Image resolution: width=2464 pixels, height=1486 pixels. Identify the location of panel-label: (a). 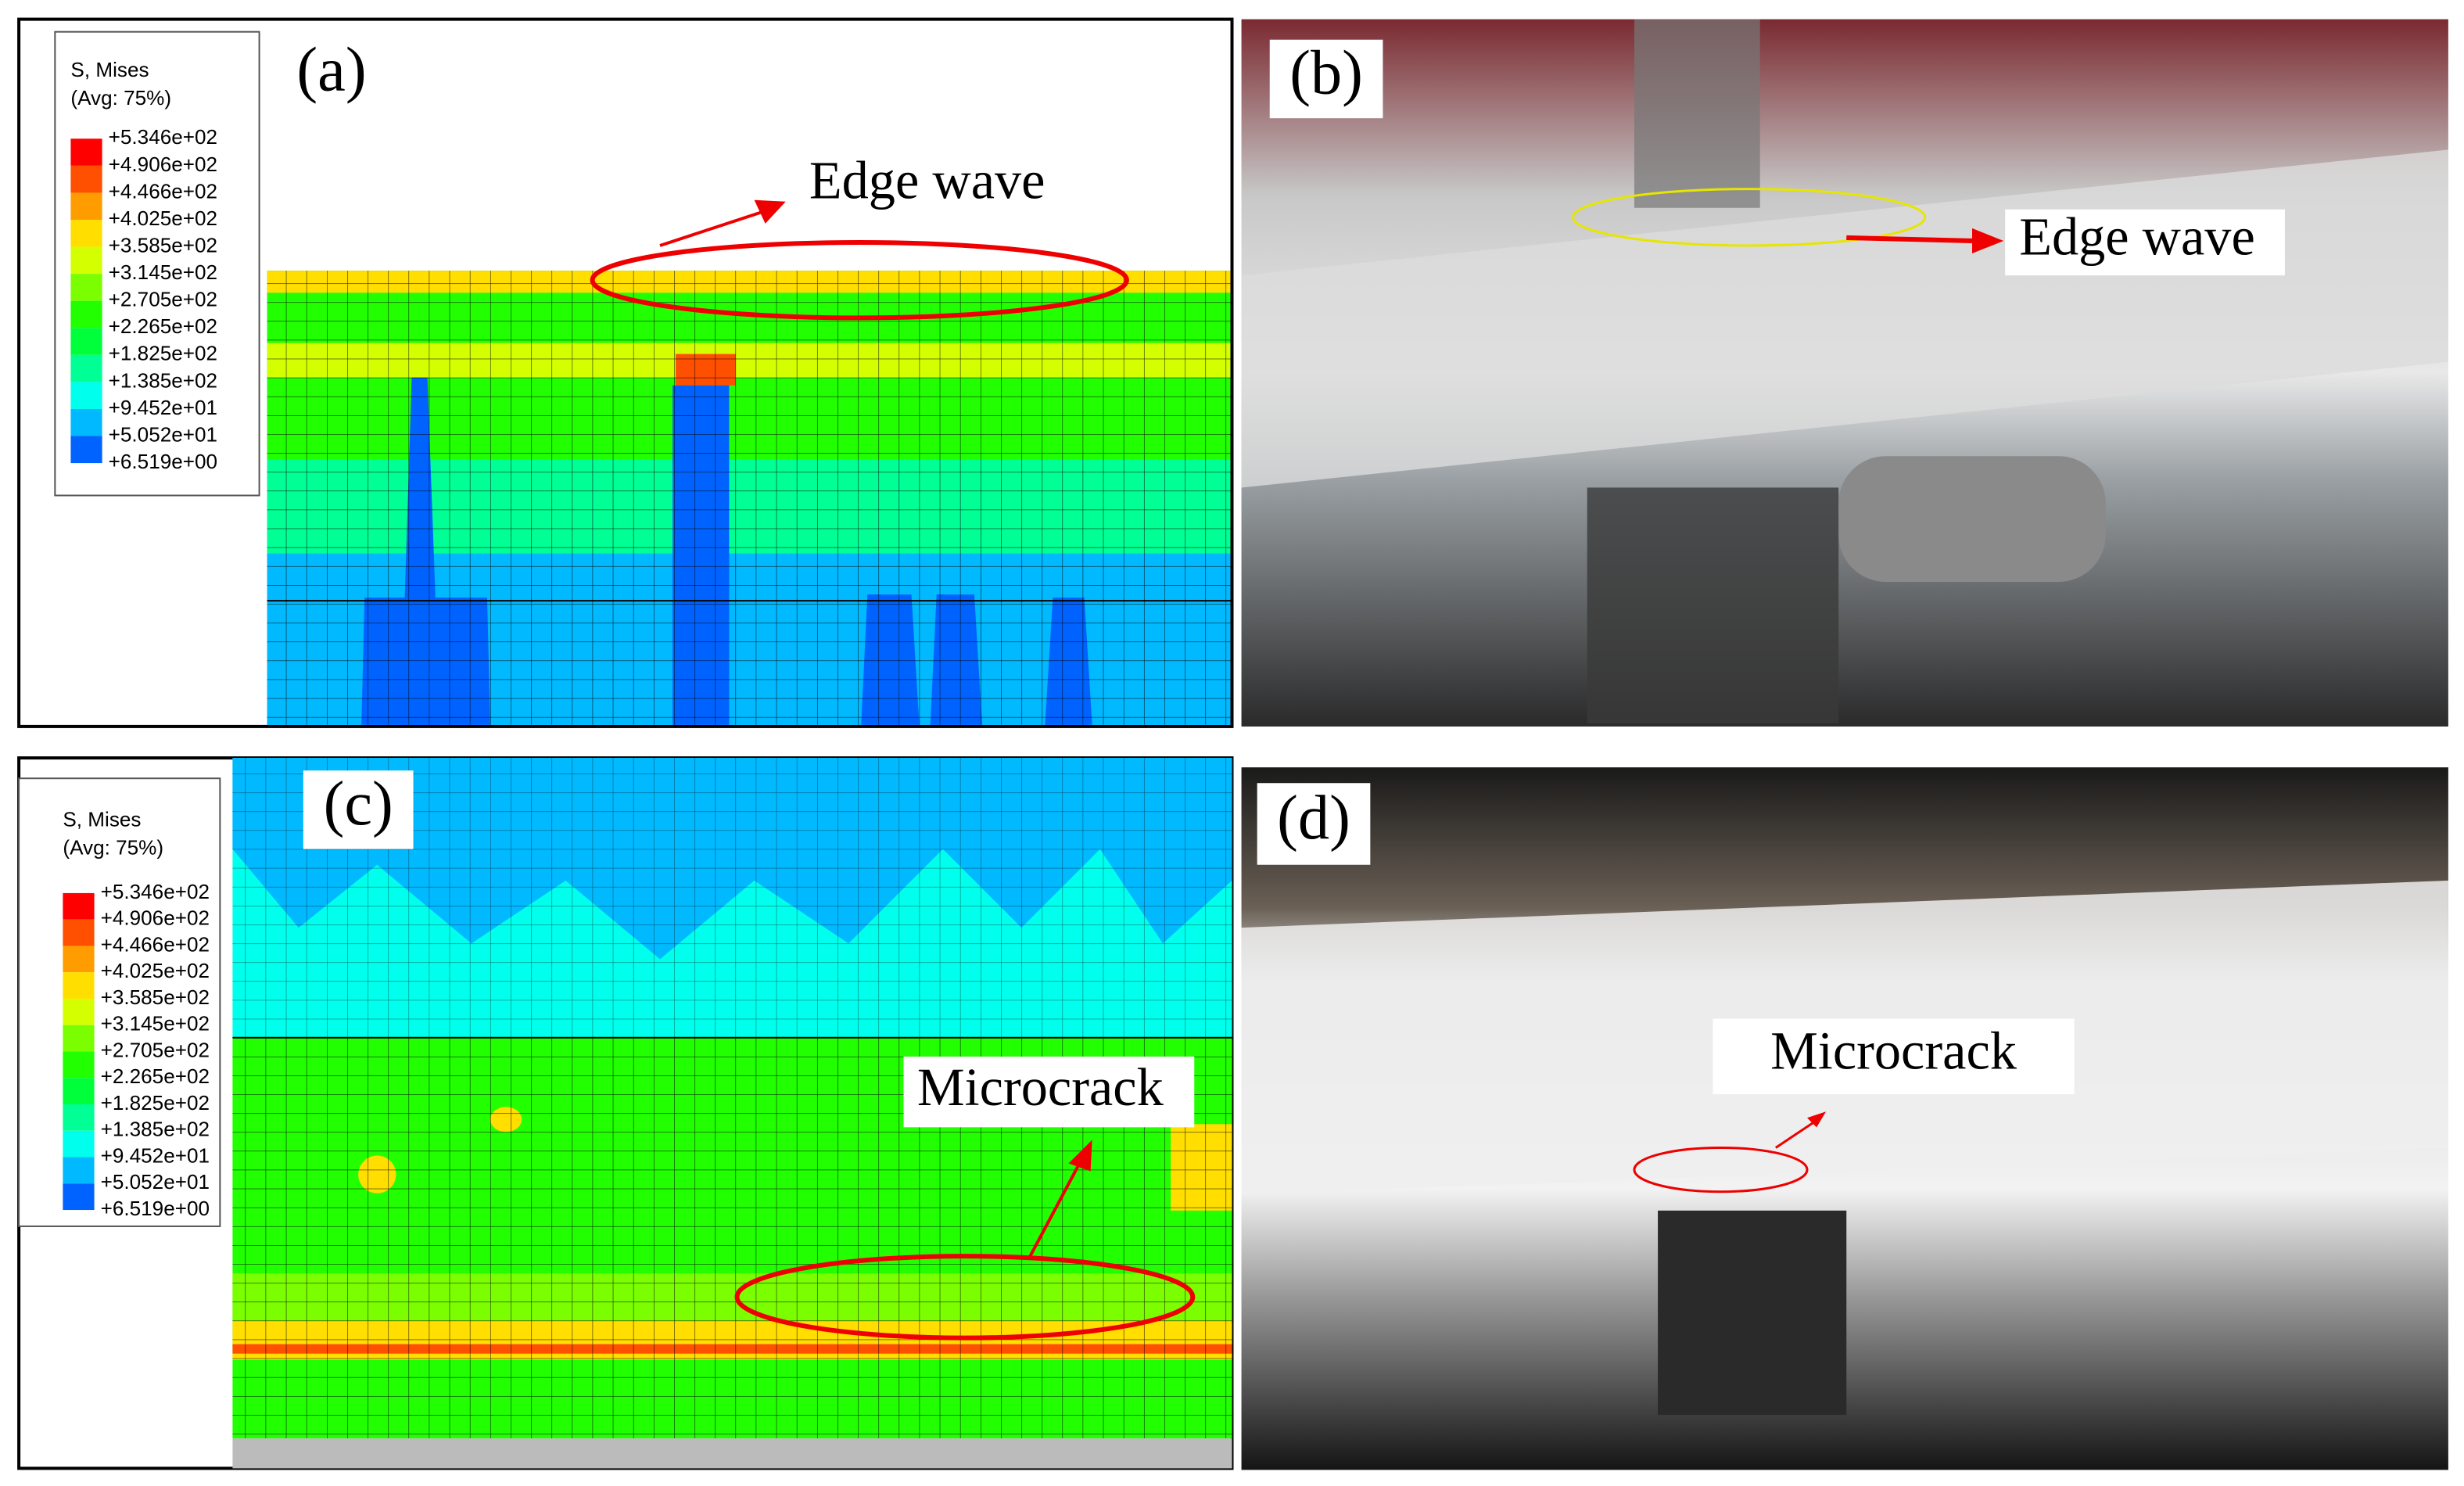
(331, 69).